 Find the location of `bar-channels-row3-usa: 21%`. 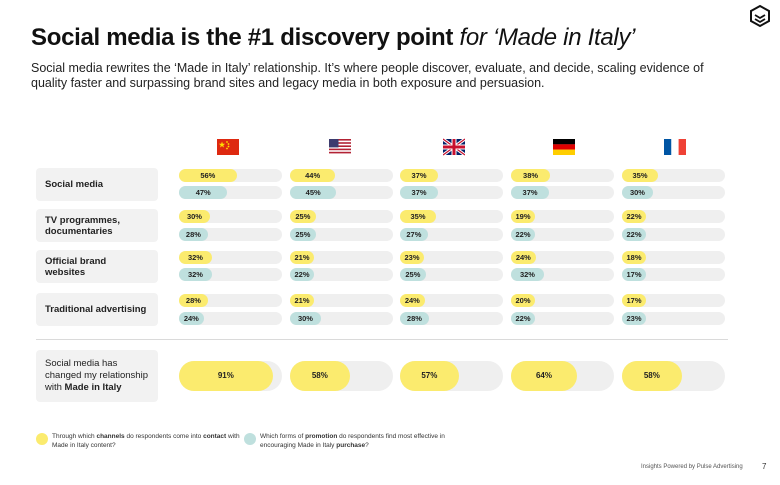

bar-channels-row3-usa: 21% is located at coordinates (302, 257).